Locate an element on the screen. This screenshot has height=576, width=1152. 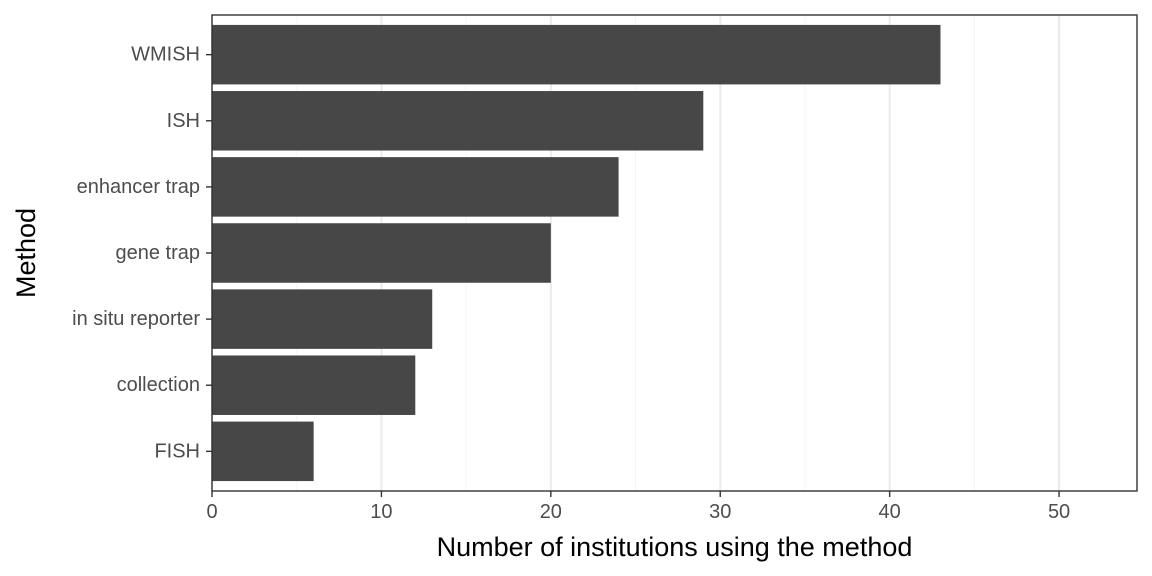
y-tick-label: enhancer trap is located at coordinates (138, 187).